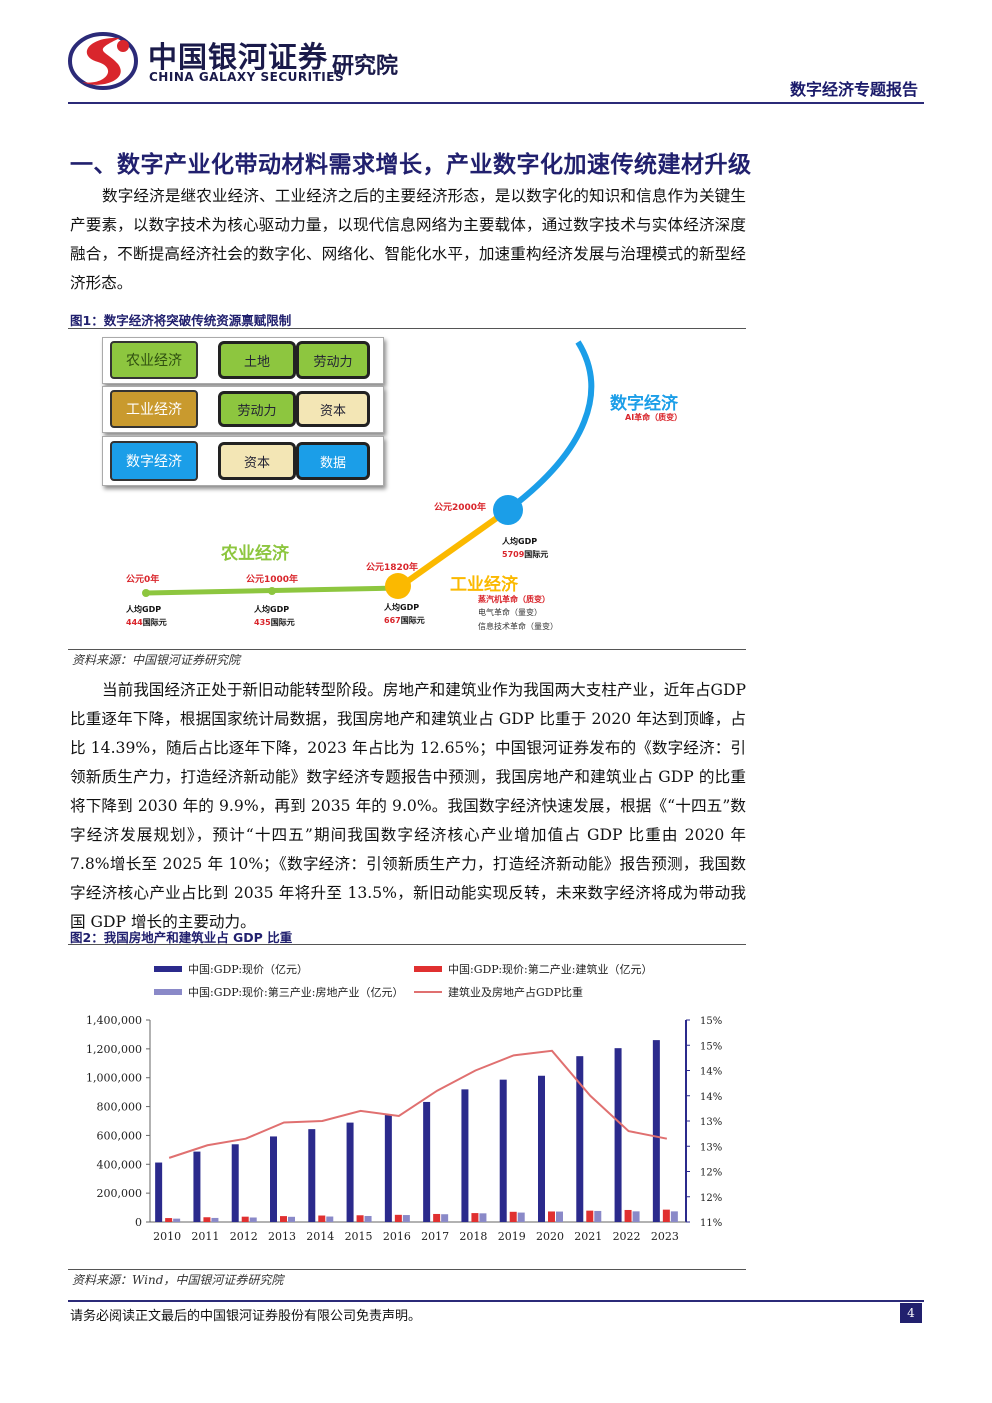 The width and height of the screenshot is (992, 1403). Describe the element at coordinates (255, 554) in the screenshot. I see `label-agri-economy: 农业经济` at that location.